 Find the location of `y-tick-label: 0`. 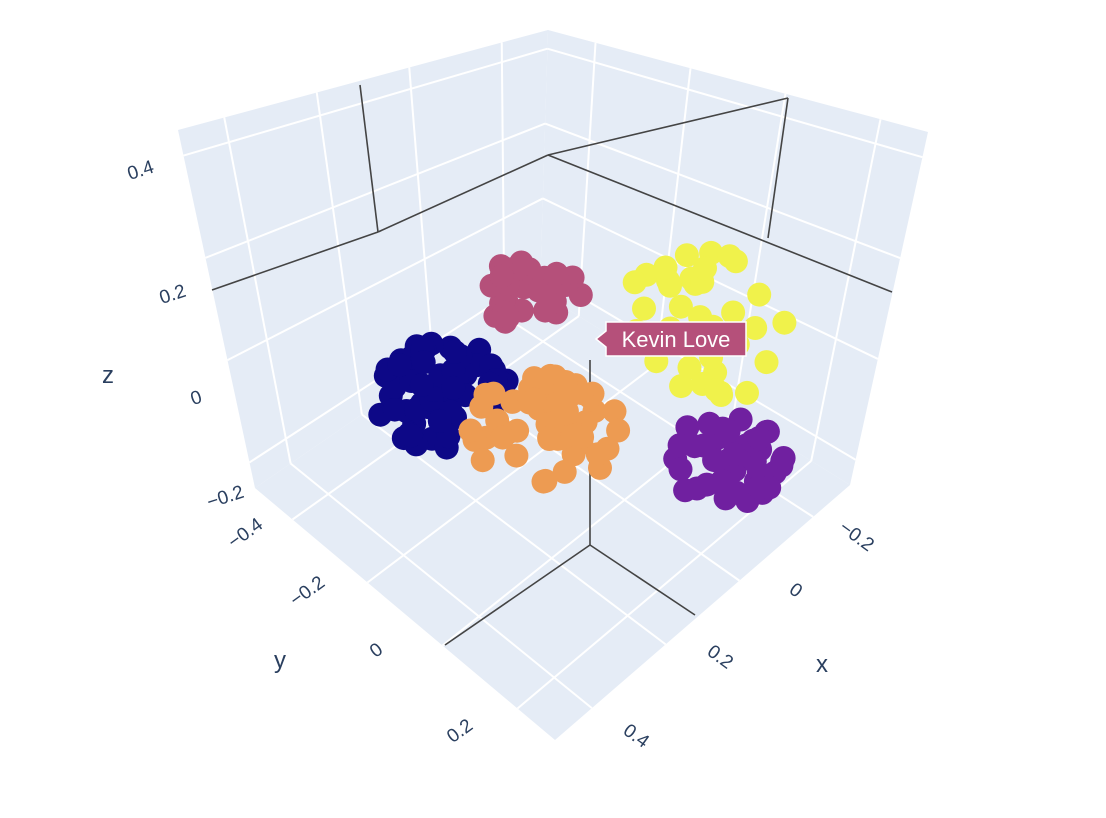

y-tick-label: 0 is located at coordinates (376, 650).